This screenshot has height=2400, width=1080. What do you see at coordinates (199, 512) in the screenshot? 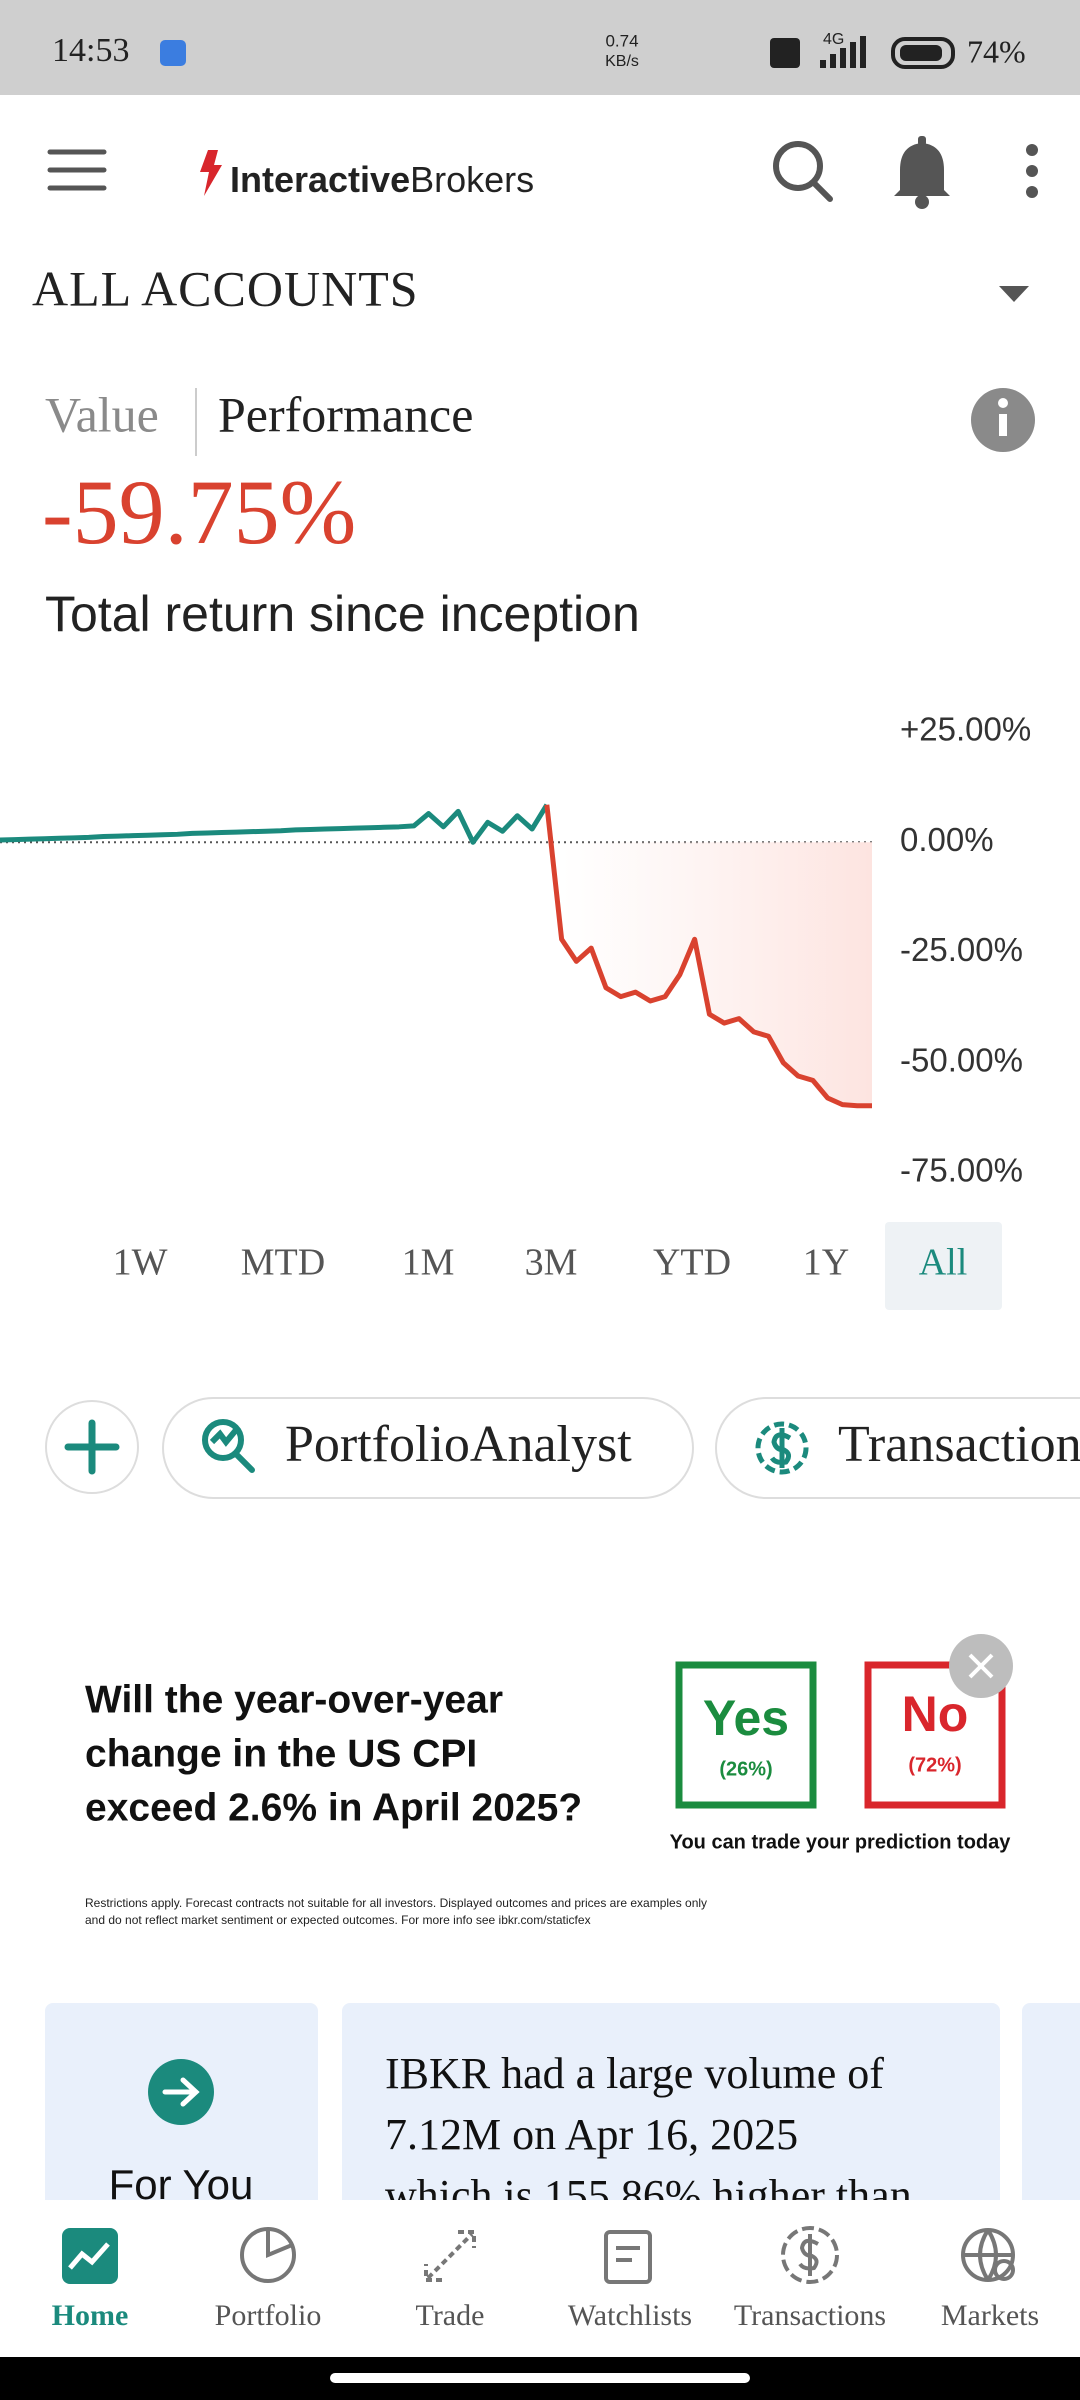
I see `return-value: -59.75%` at bounding box center [199, 512].